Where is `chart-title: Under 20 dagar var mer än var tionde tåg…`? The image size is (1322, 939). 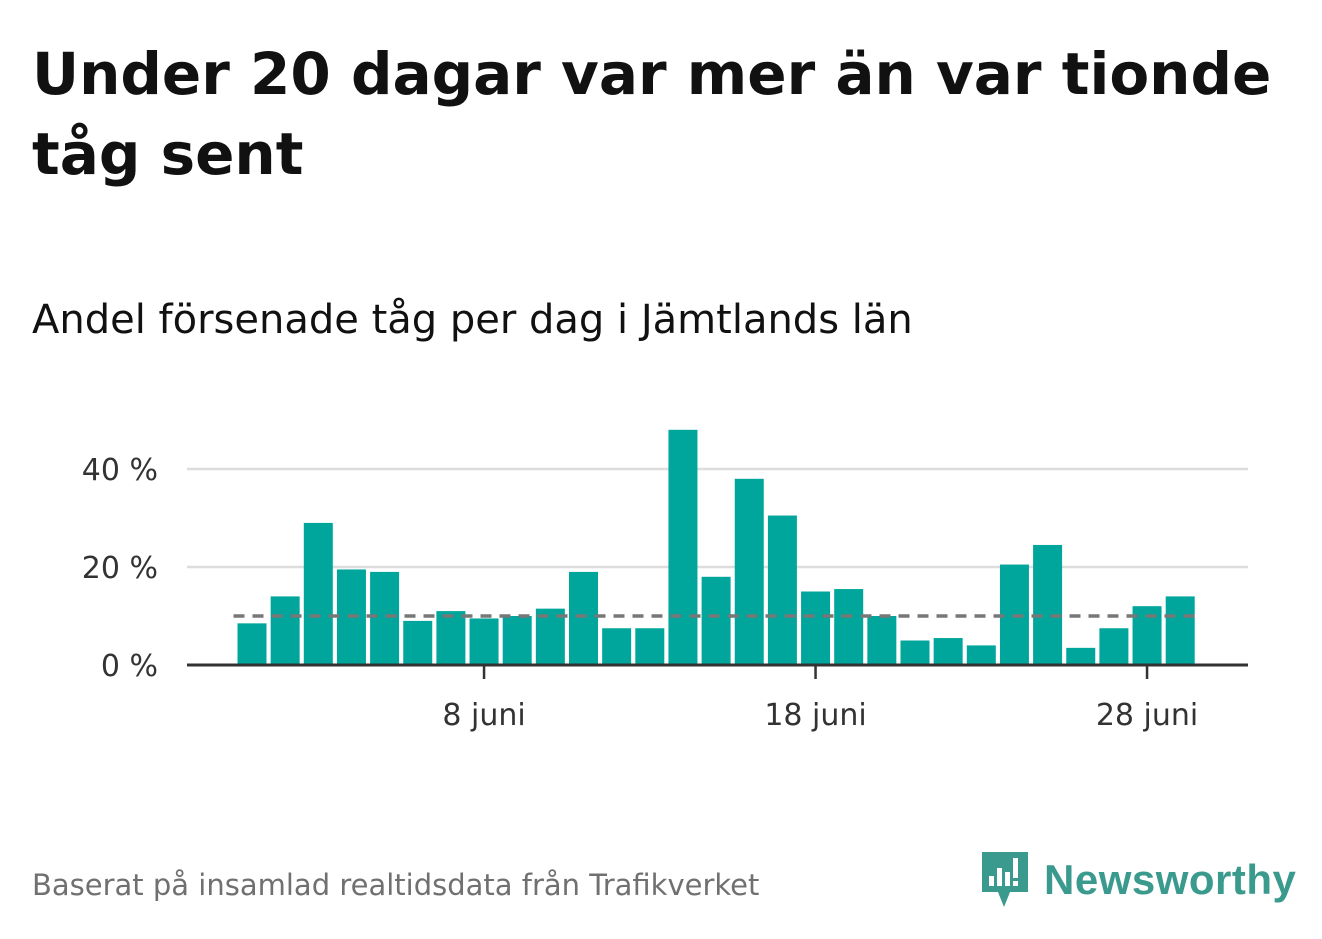 chart-title: Under 20 dagar var mer än var tionde tåg… is located at coordinates (652, 114).